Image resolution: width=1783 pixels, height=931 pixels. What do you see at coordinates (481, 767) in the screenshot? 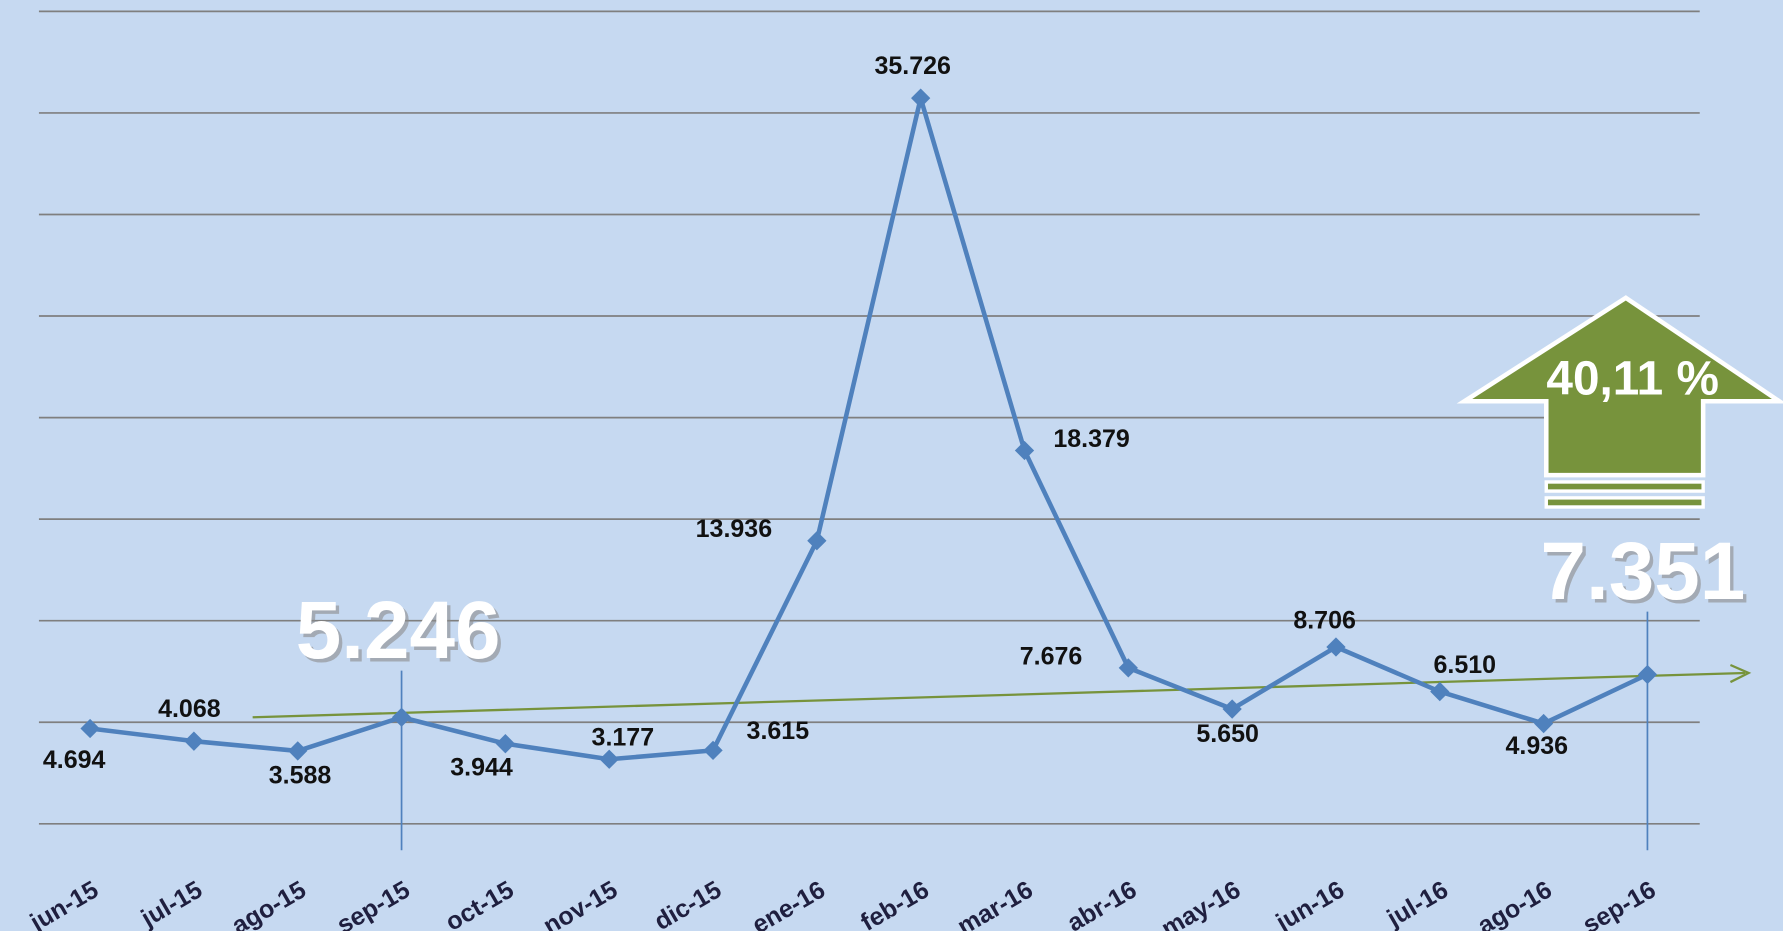
I see `data-label: 3.944` at bounding box center [481, 767].